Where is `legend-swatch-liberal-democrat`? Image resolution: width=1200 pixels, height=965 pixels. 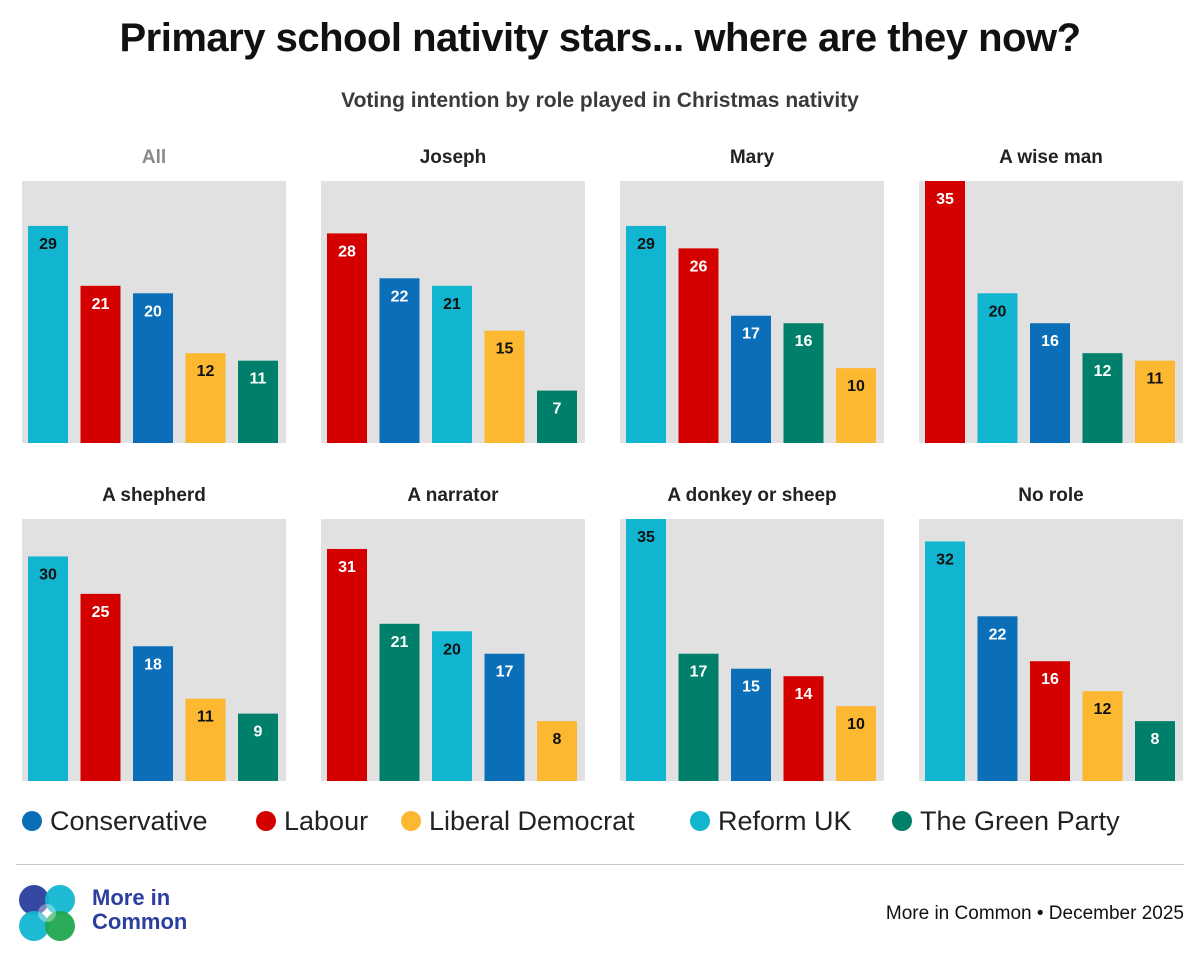 legend-swatch-liberal-democrat is located at coordinates (411, 821).